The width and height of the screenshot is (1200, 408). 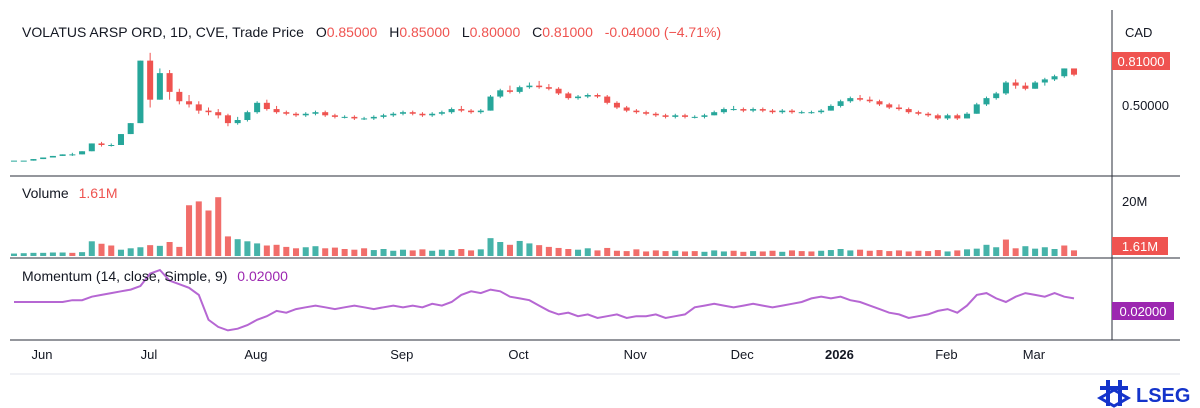 What do you see at coordinates (636, 354) in the screenshot?
I see `time-axis-label: Nov` at bounding box center [636, 354].